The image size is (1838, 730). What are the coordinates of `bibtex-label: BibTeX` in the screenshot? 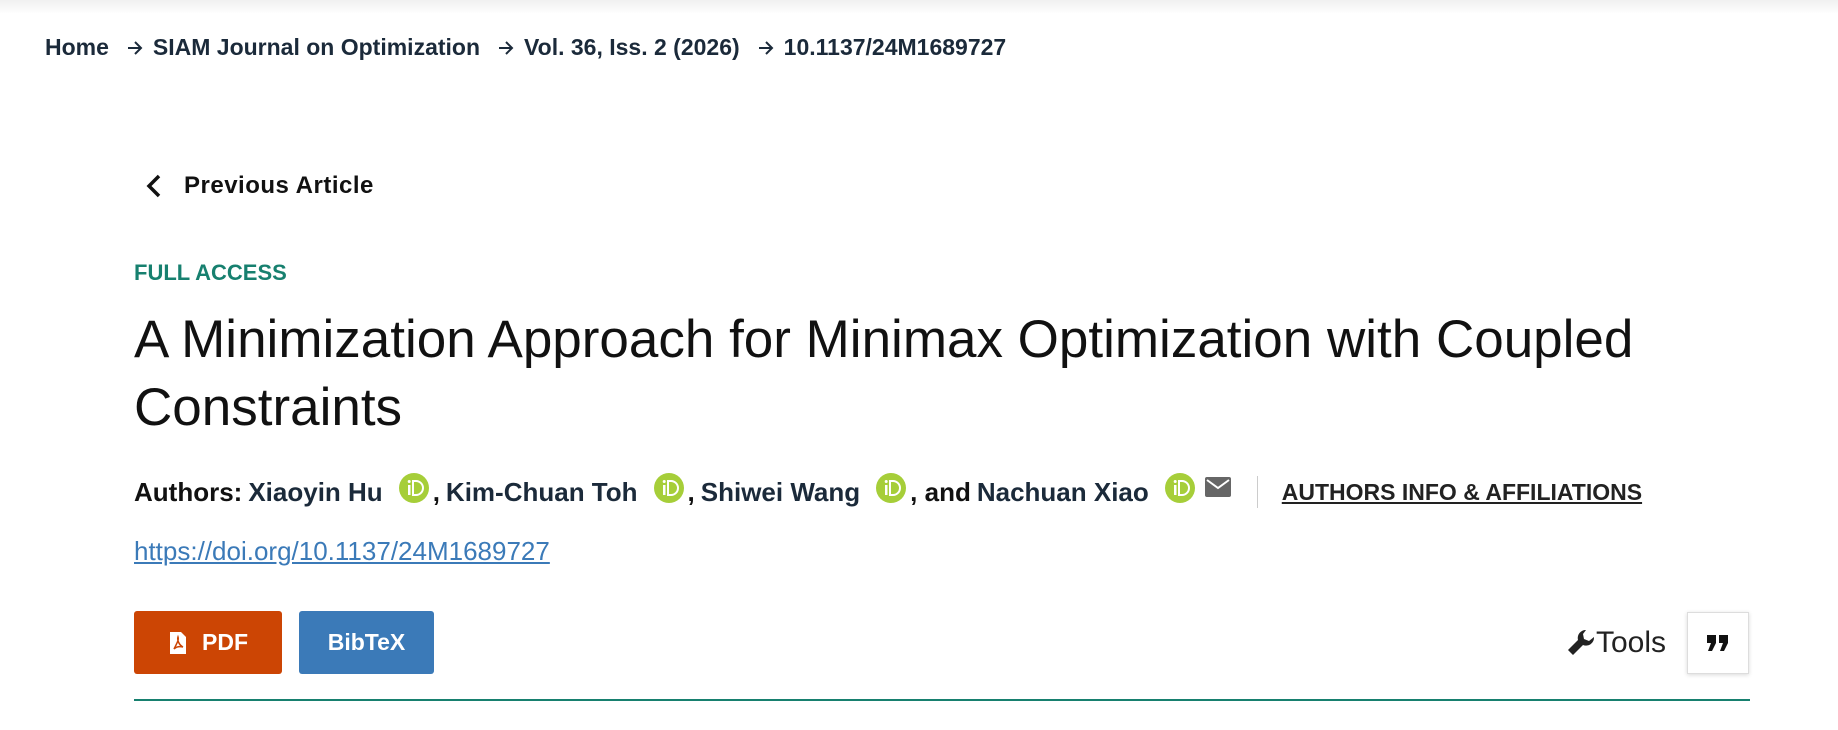 It's located at (366, 642).